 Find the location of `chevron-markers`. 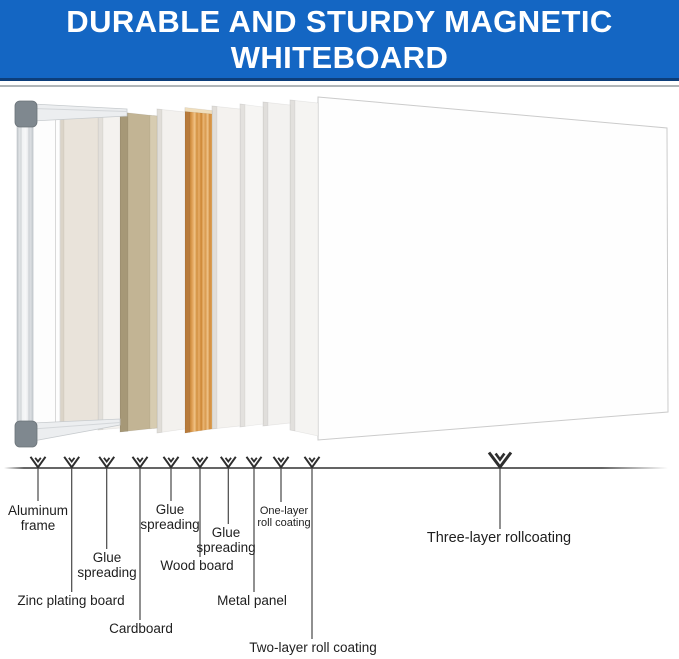

chevron-markers is located at coordinates (271, 460).